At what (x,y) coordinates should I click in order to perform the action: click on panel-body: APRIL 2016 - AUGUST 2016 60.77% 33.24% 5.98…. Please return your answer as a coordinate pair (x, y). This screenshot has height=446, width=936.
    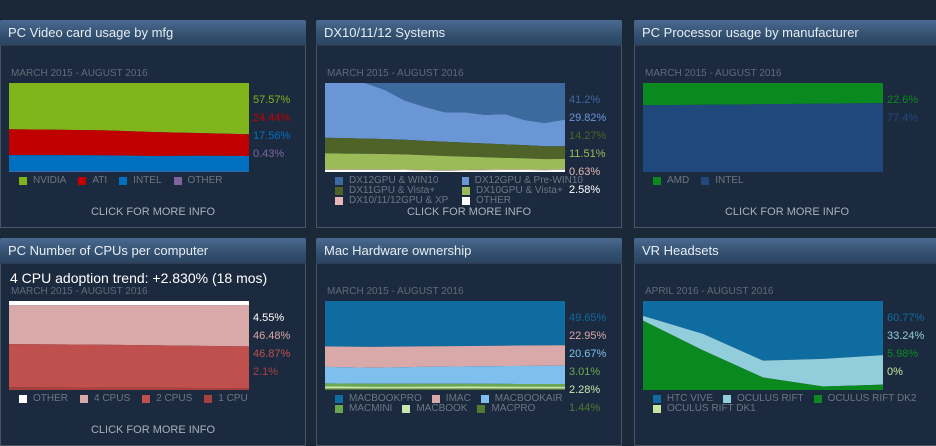
    Looking at the image, I should click on (785, 354).